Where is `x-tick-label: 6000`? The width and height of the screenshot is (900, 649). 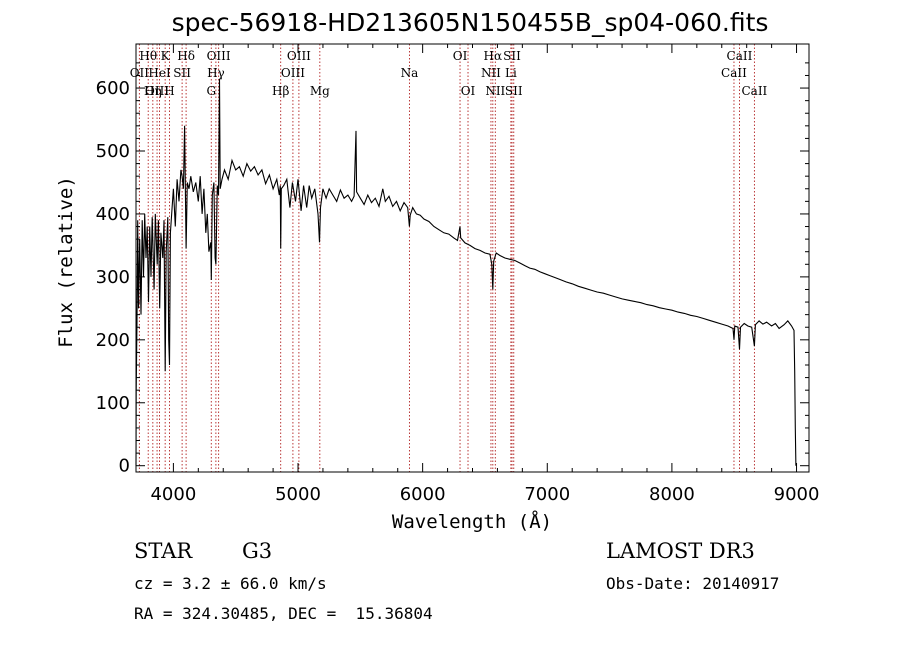
x-tick-label: 6000 is located at coordinates (423, 494).